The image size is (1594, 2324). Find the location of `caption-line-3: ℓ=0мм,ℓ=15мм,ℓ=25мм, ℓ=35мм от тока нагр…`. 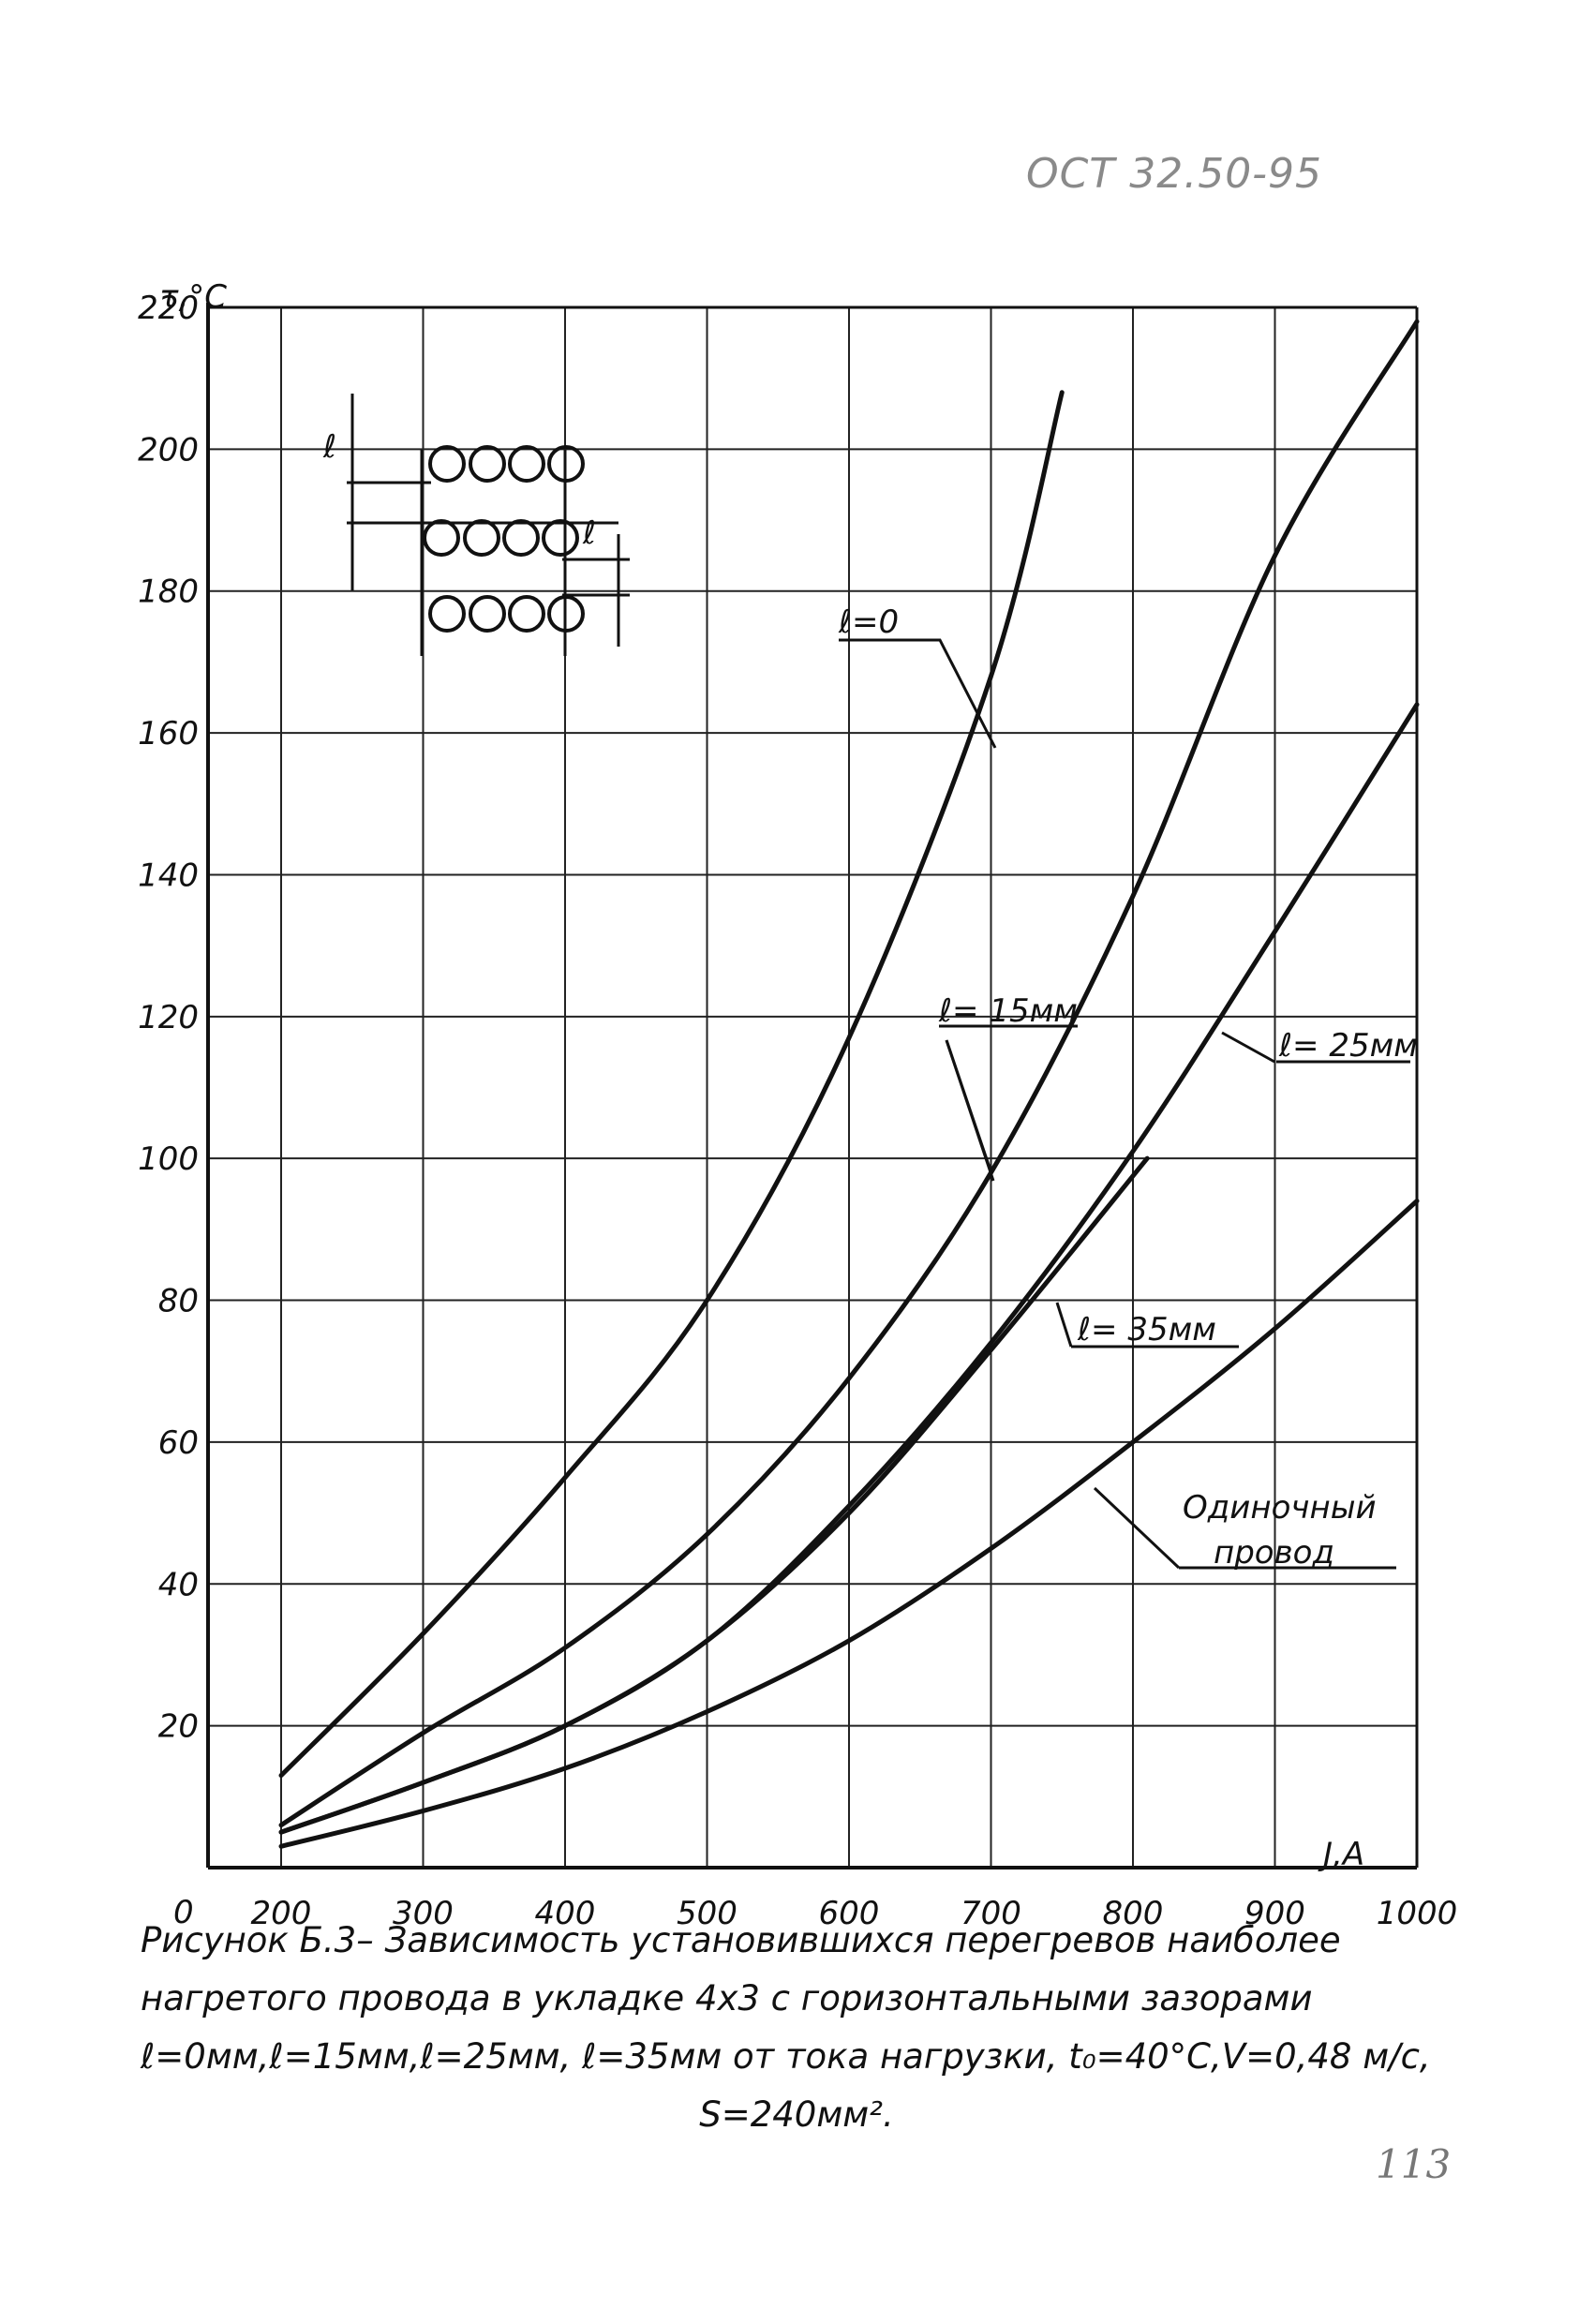

caption-line-3: ℓ=0мм,ℓ=15мм,ℓ=25мм, ℓ=35мм от тока нагр… is located at coordinates (786, 2056).